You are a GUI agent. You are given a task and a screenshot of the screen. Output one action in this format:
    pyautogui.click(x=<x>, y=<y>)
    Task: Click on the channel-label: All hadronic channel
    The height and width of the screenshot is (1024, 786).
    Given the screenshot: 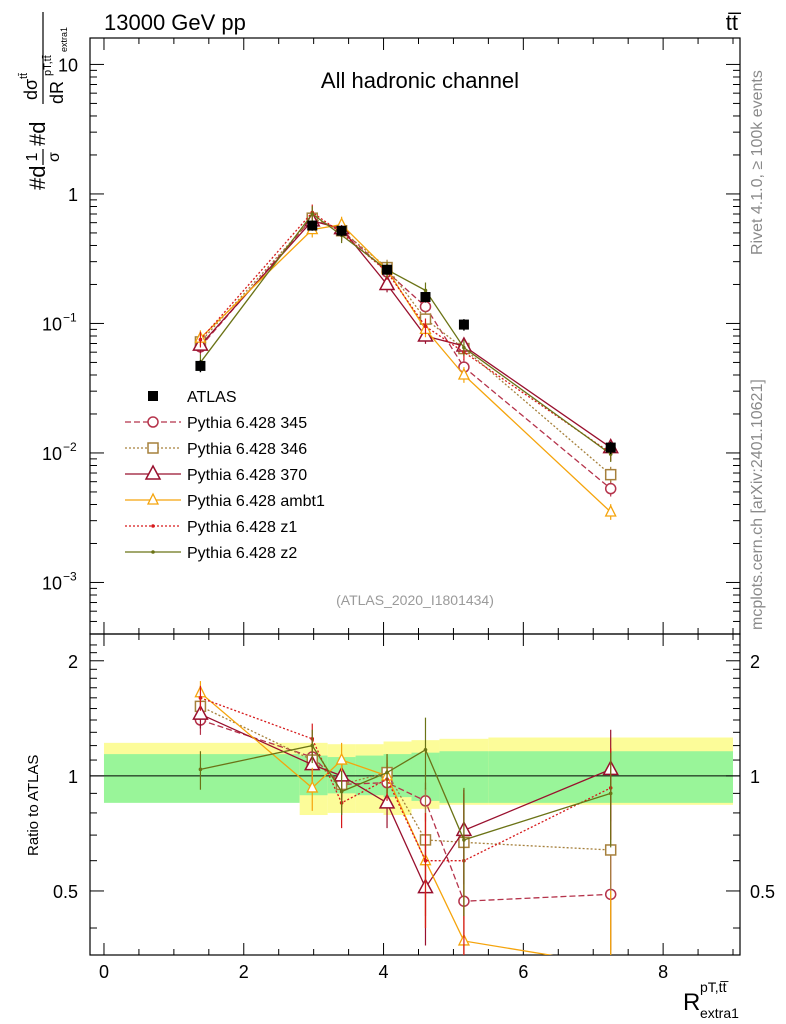 What is the action you would take?
    pyautogui.click(x=420, y=80)
    